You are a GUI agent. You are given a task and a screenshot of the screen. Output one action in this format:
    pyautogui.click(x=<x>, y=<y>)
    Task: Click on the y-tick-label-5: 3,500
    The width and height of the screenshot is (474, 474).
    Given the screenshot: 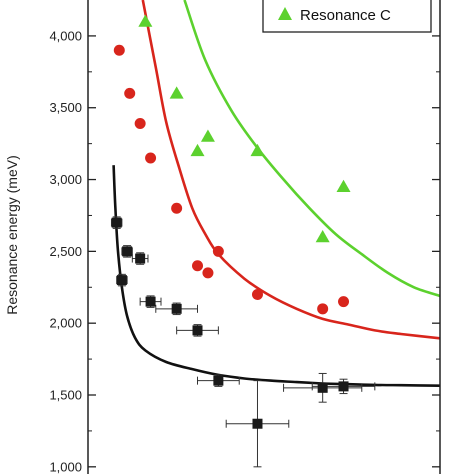 What is the action you would take?
    pyautogui.click(x=65, y=107)
    